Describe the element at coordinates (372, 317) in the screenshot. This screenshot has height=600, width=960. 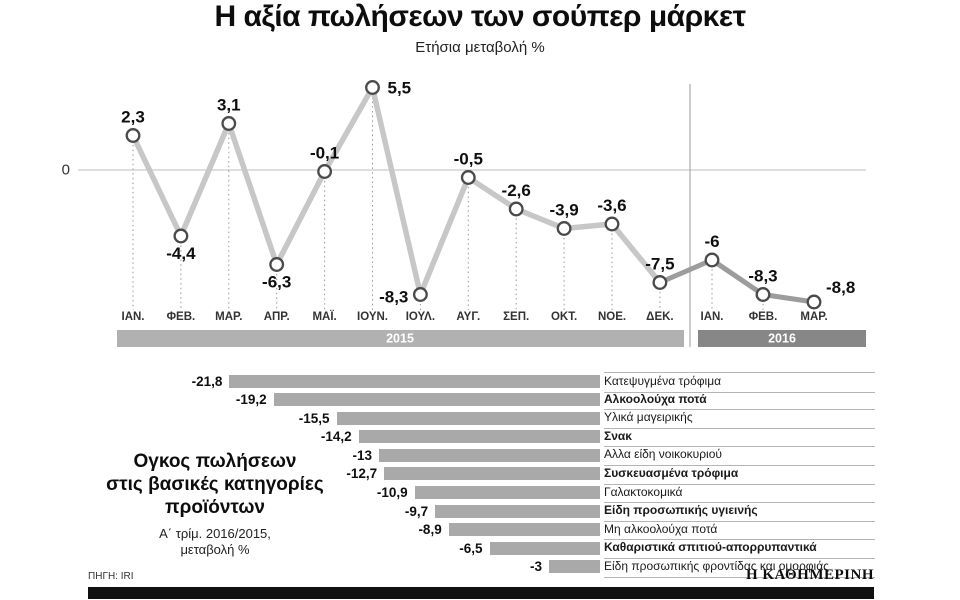
I see `month-label: ΙΟΥΝ.` at that location.